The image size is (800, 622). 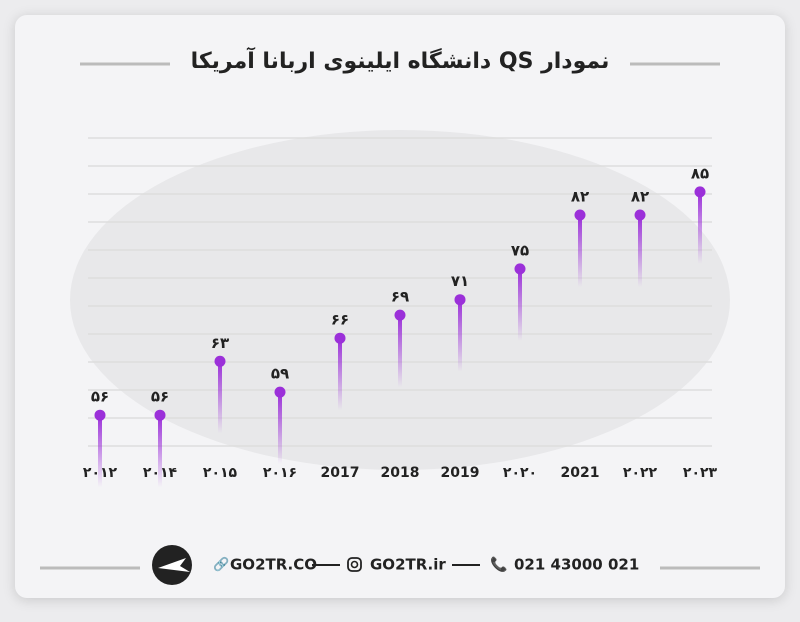 I want to click on instagram: GO2TR.ir, so click(x=408, y=565).